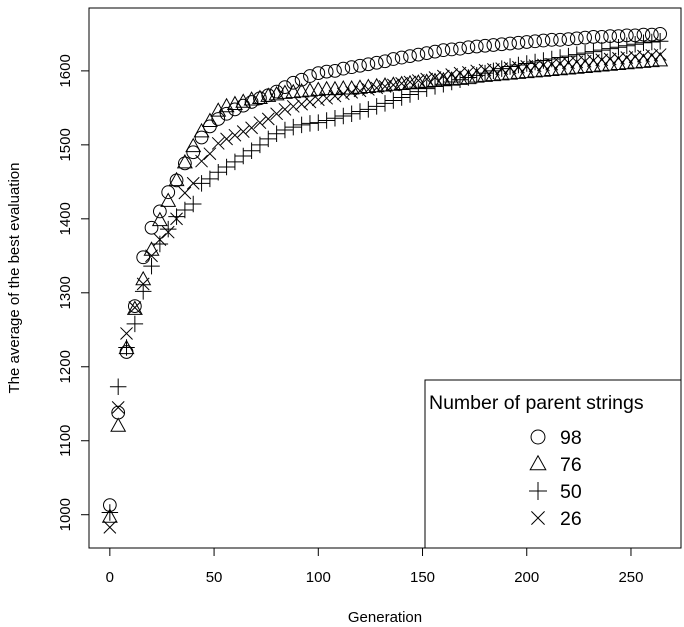  I want to click on x-axis-label: Generation, so click(385, 617).